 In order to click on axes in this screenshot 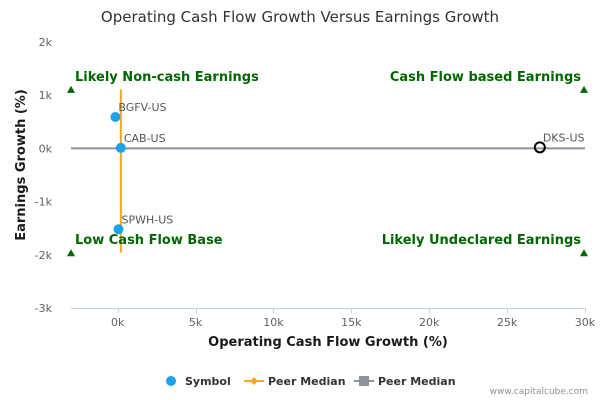, I will do `click(328, 310)`.